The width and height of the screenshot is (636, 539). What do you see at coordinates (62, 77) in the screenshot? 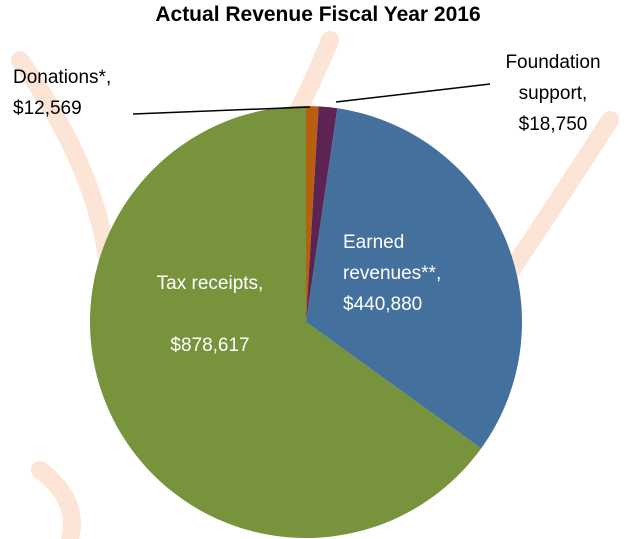
I see `slice-label: Donations*,` at bounding box center [62, 77].